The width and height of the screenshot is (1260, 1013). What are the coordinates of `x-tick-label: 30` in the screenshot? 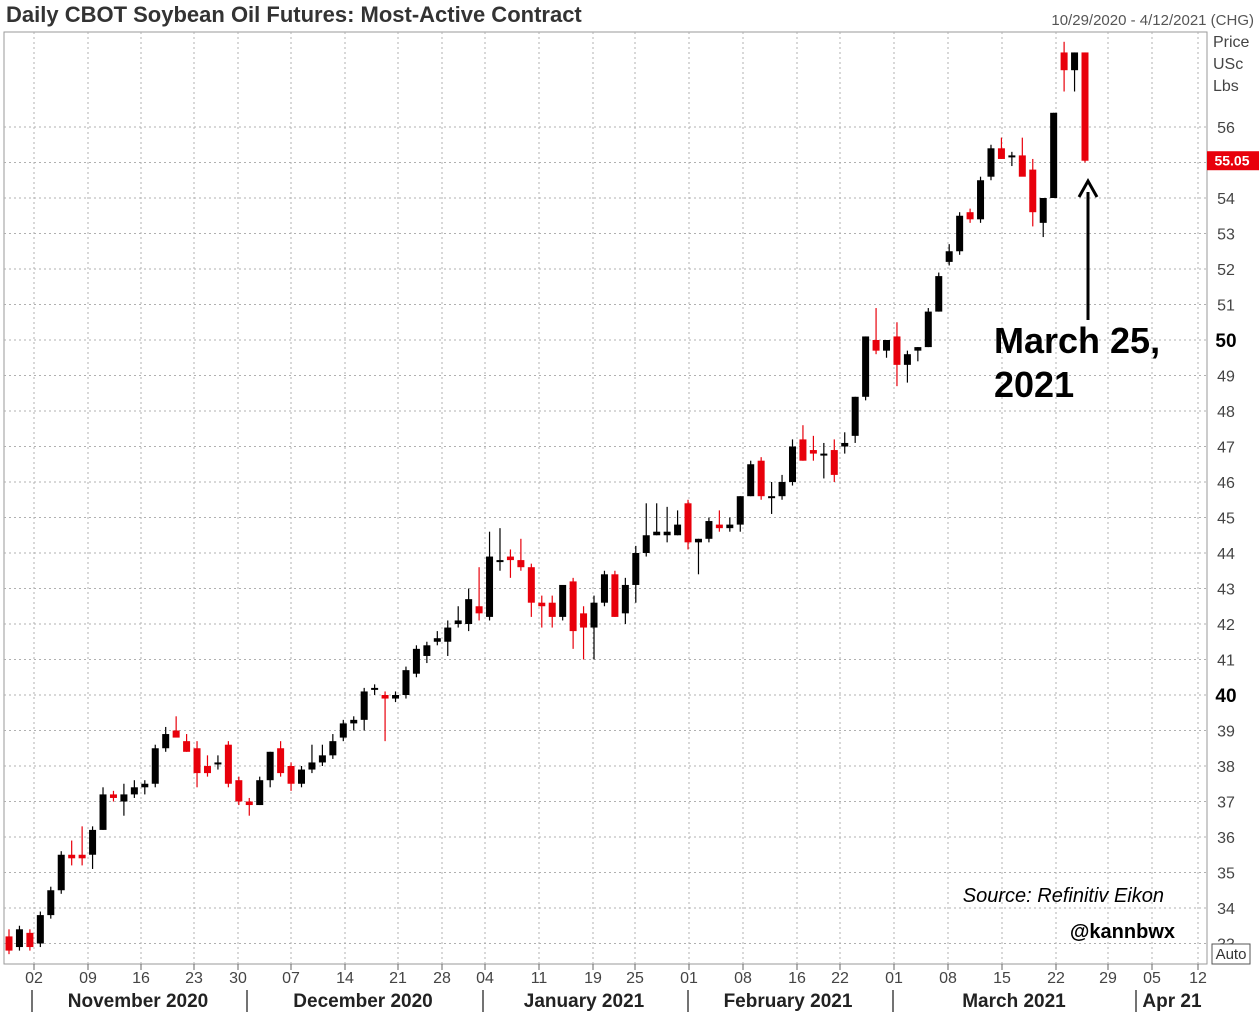 It's located at (238, 978).